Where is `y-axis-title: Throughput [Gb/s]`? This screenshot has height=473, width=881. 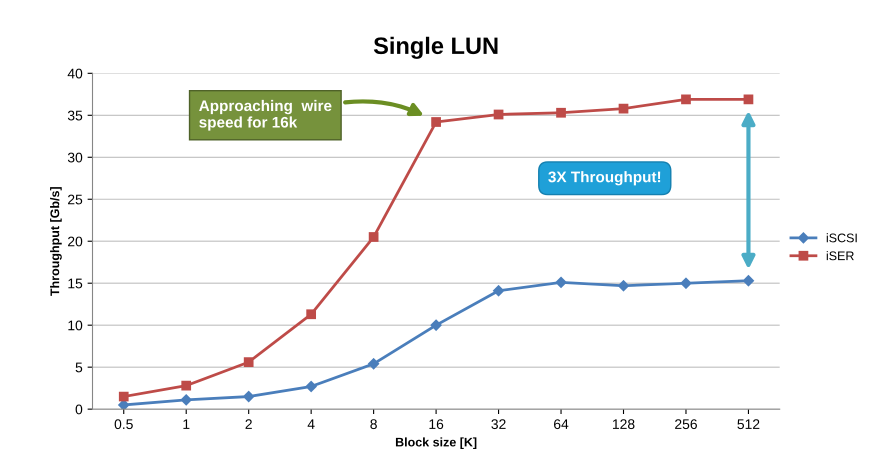
y-axis-title: Throughput [Gb/s] is located at coordinates (56, 241).